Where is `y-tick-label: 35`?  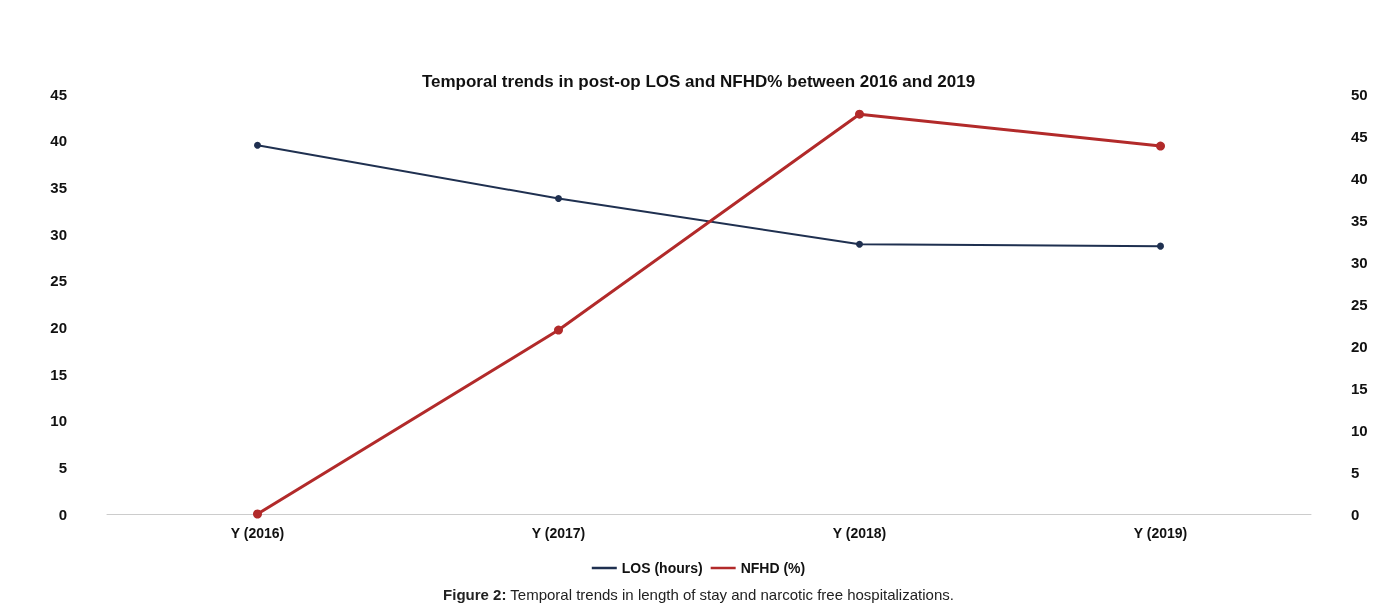
y-tick-label: 35 is located at coordinates (58, 187).